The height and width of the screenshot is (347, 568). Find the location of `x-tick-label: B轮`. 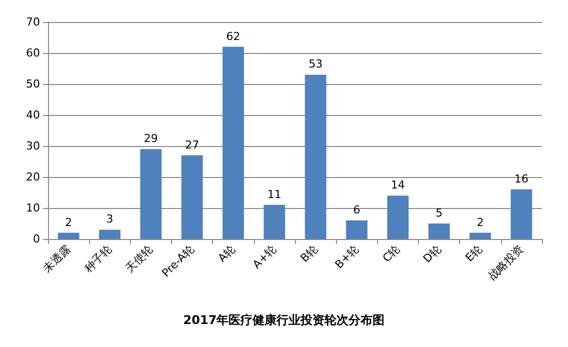

x-tick-label: B轮 is located at coordinates (309, 253).